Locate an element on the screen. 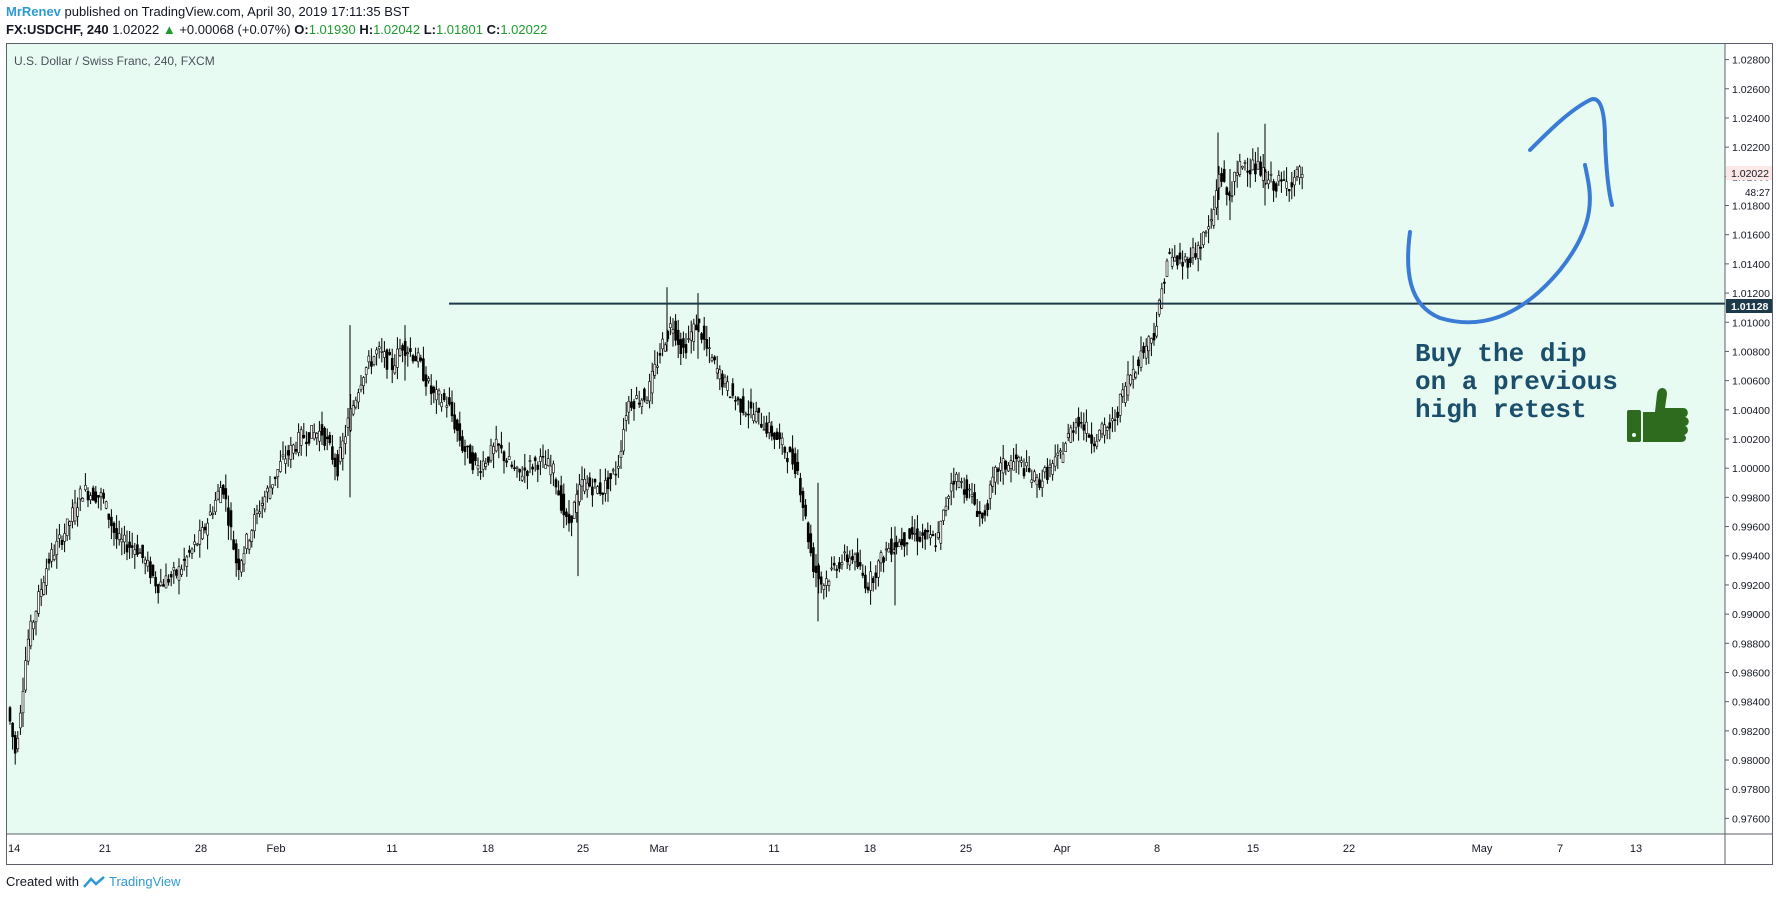 The width and height of the screenshot is (1788, 900). y-tick-label: 0.99600 is located at coordinates (1751, 528).